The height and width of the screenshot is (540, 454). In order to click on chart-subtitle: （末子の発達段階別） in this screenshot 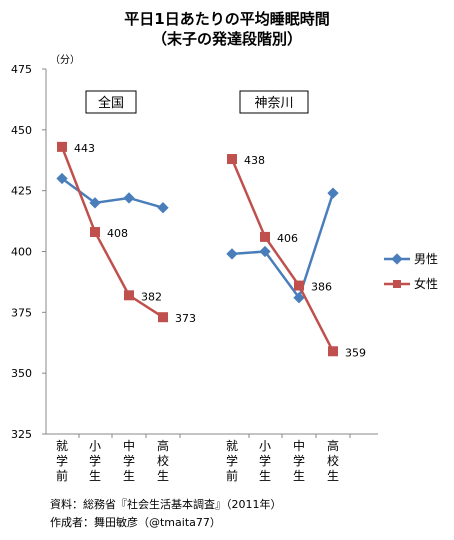, I will do `click(227, 39)`.